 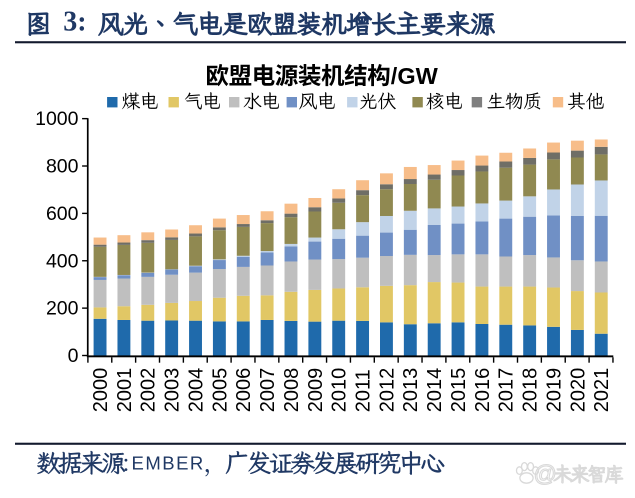 What do you see at coordinates (62, 309) in the screenshot?
I see `svg-text: 200` at bounding box center [62, 309].